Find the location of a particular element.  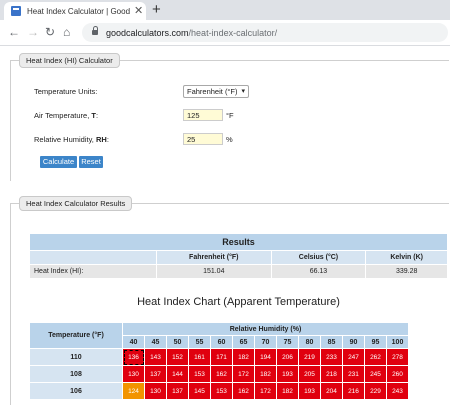

chevron-down-icon: ▾ is located at coordinates (243, 91).